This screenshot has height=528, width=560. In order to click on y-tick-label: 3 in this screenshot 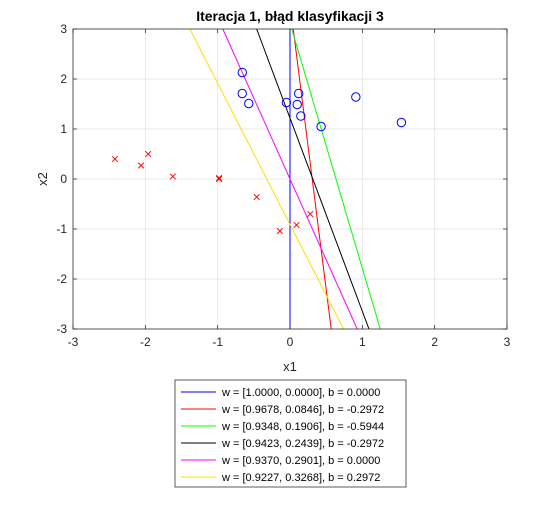, I will do `click(63, 29)`.